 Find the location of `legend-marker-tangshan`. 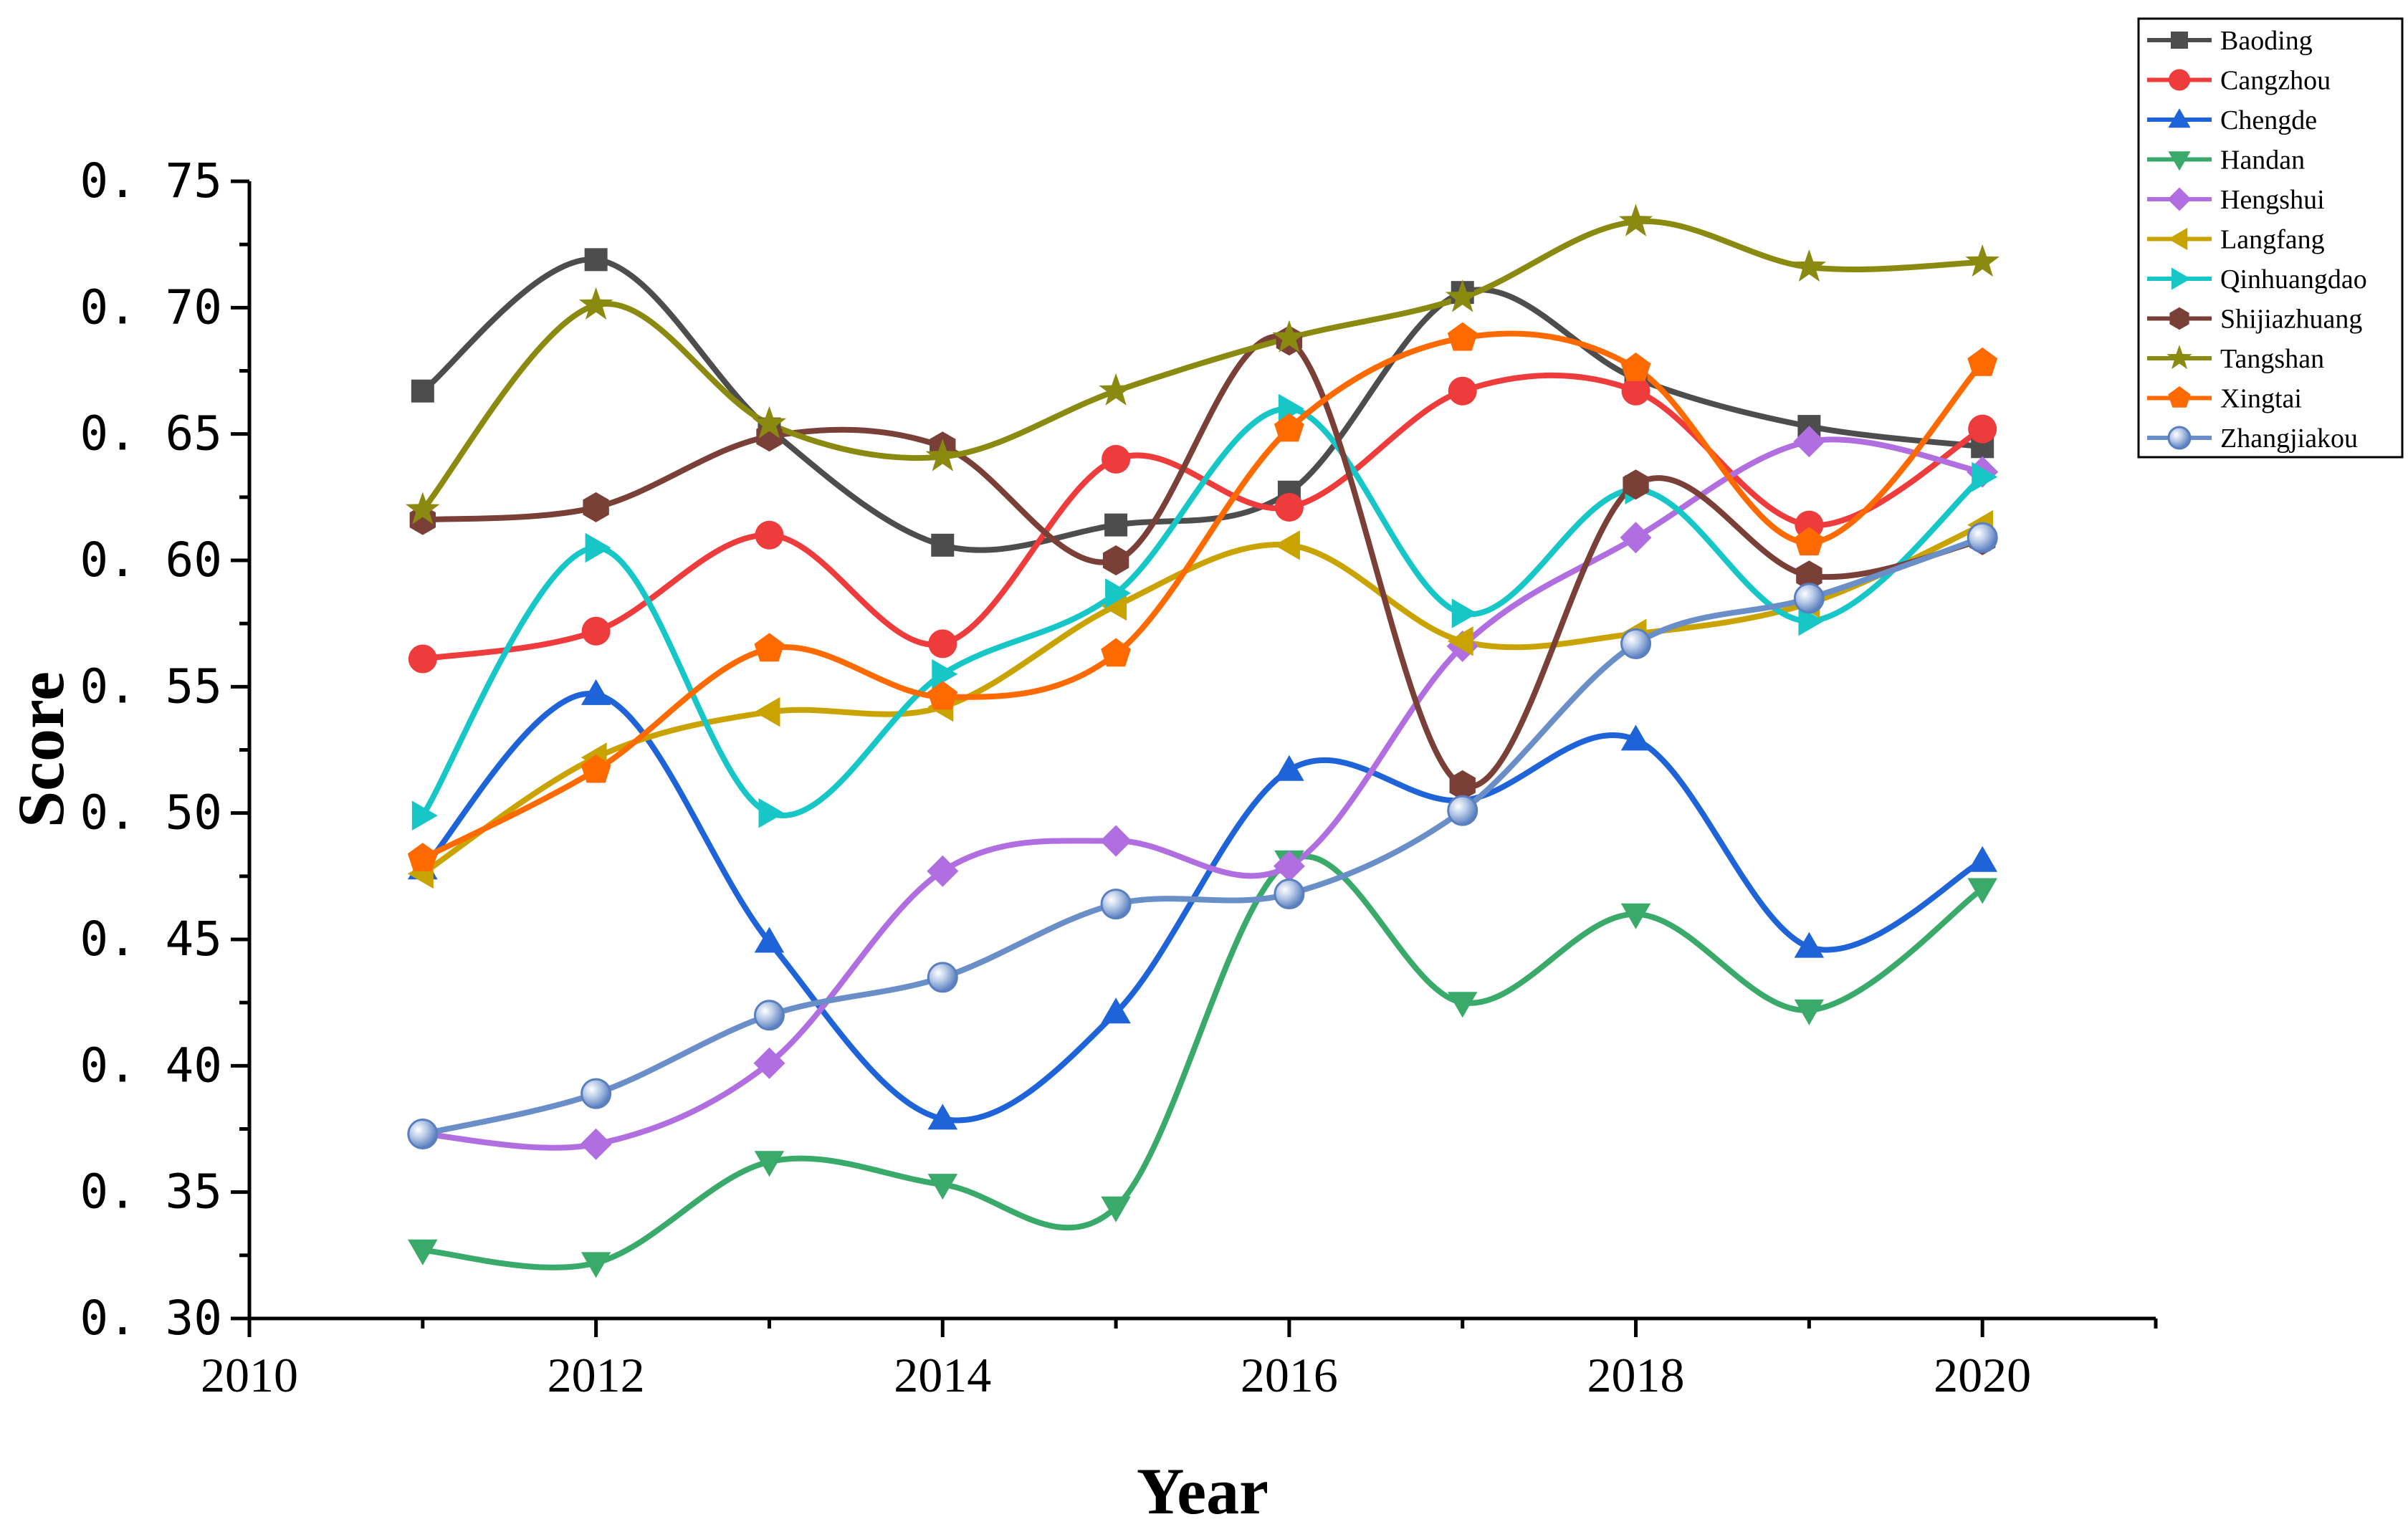

legend-marker-tangshan is located at coordinates (2179, 357).